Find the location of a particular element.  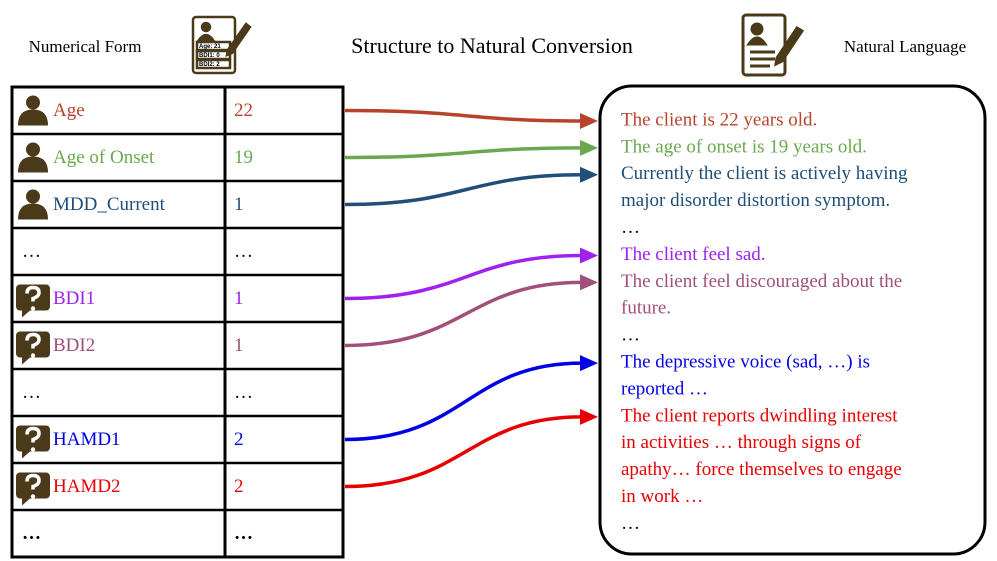

right-label: Natural Language is located at coordinates (905, 46).